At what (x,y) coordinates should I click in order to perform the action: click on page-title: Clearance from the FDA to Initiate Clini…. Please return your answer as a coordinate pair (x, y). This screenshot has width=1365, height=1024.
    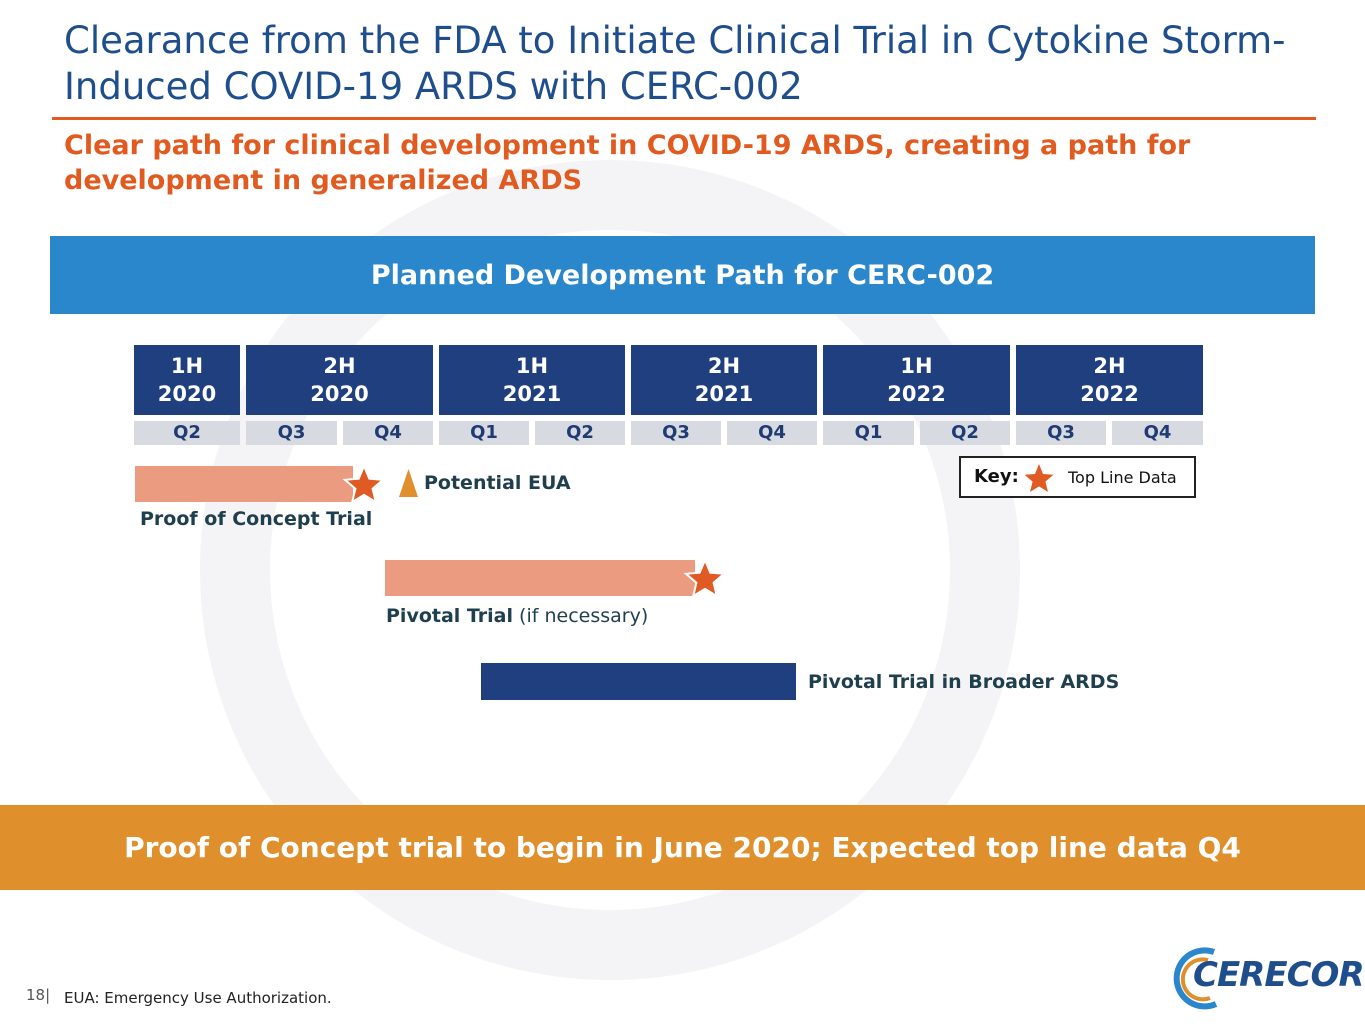
    Looking at the image, I should click on (675, 63).